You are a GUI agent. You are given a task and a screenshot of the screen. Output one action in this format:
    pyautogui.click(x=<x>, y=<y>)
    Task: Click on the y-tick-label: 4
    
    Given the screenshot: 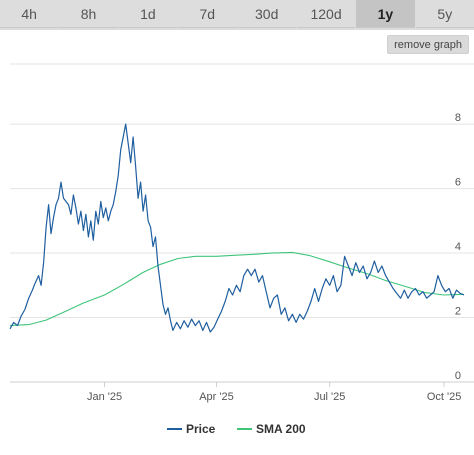 What is the action you would take?
    pyautogui.click(x=458, y=247)
    